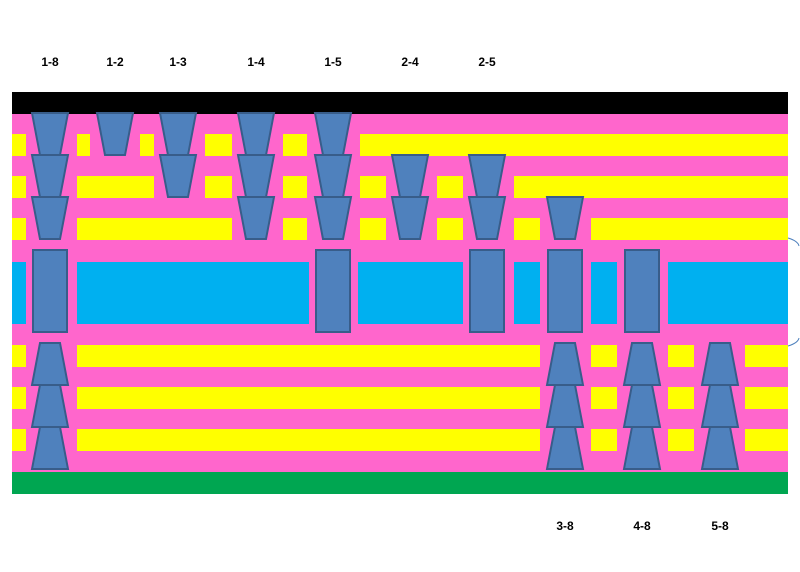 This screenshot has width=800, height=572. I want to click on edge-arc-upper, so click(793, 242).